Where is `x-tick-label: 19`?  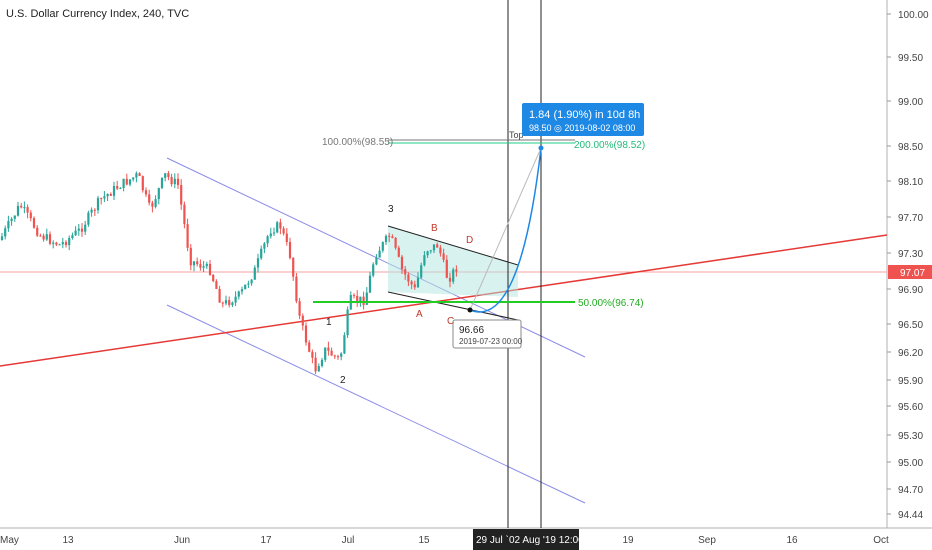 x-tick-label: 19 is located at coordinates (628, 540).